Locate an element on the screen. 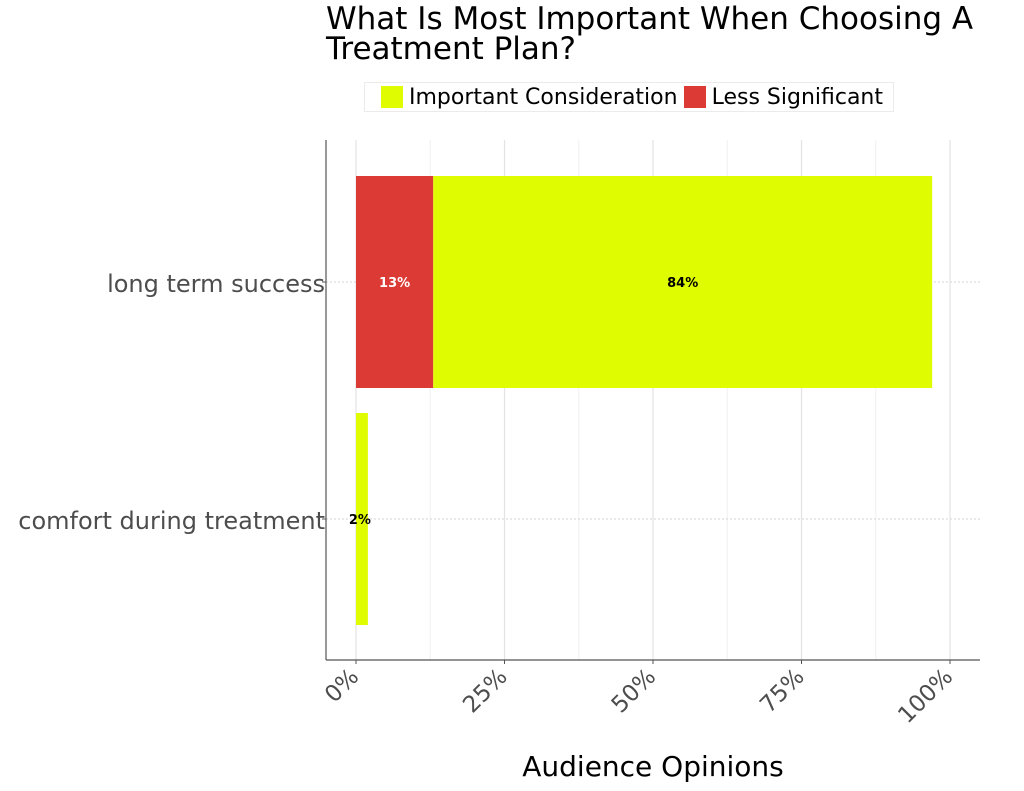  data-label-long-term-success-important-consideration: 84% is located at coordinates (682, 283).